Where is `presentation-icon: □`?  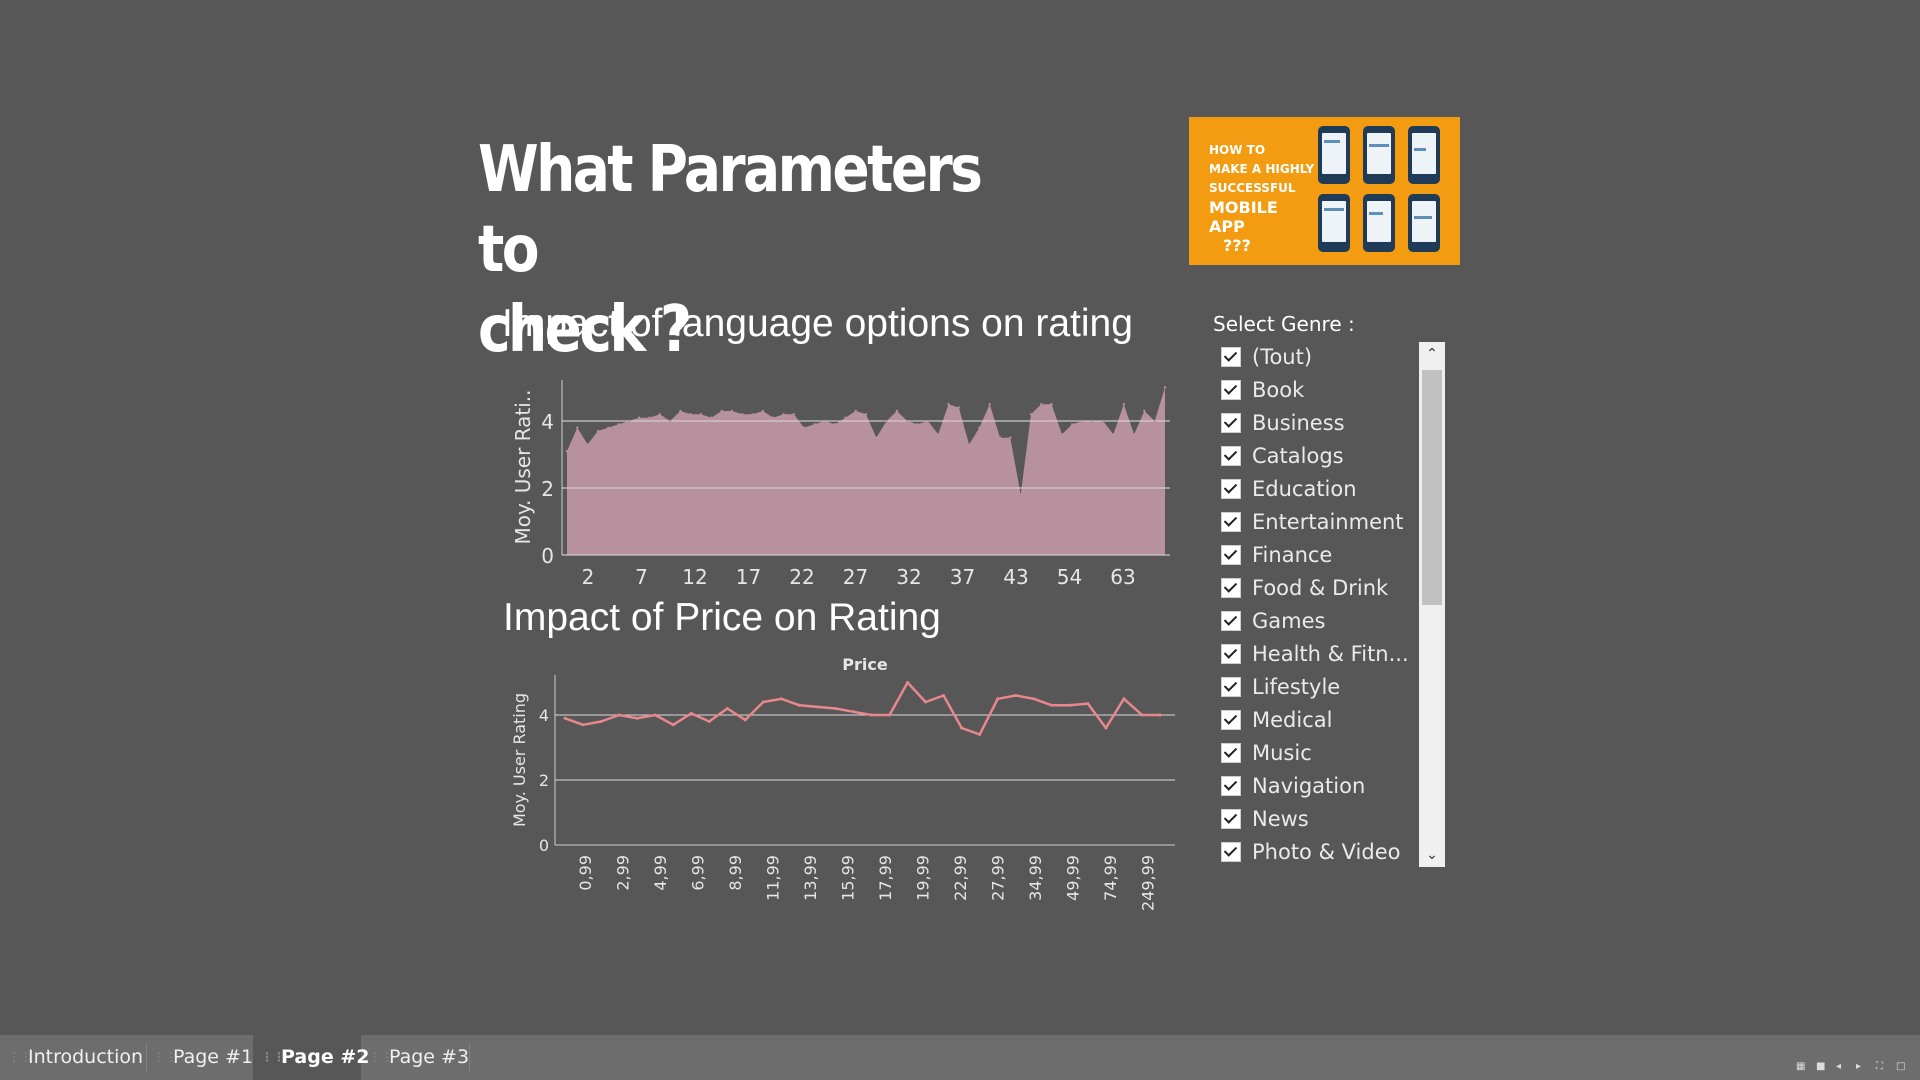
presentation-icon: □ is located at coordinates (1901, 1066).